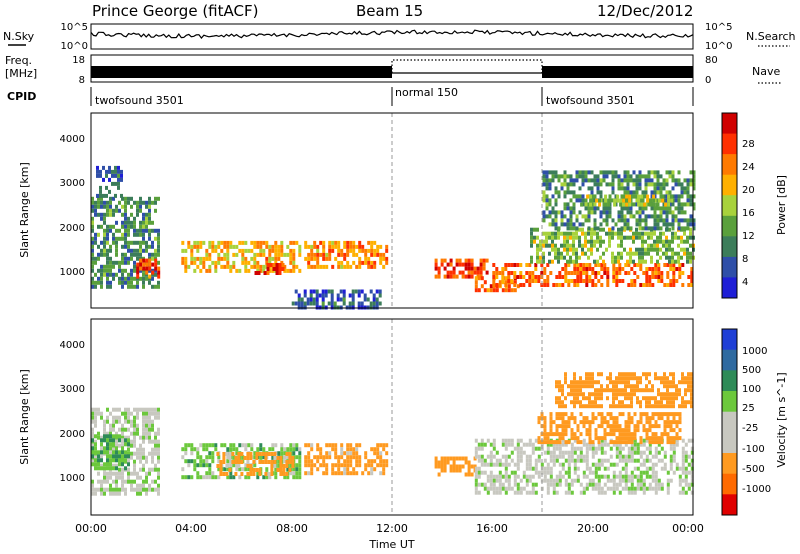  I want to click on power-ytick-2000: 2000, so click(72, 228).